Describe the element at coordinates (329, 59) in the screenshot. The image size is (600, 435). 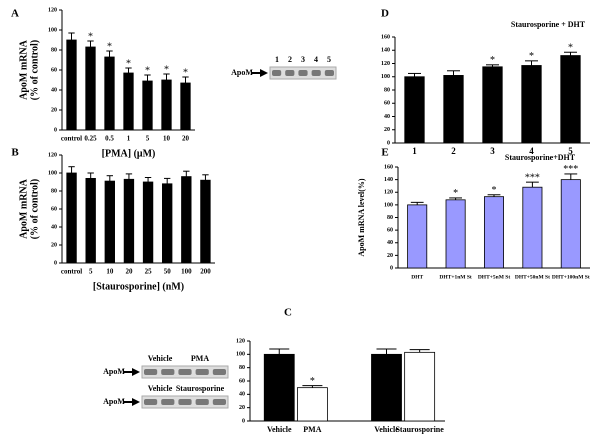
I see `lane-label: 5` at that location.